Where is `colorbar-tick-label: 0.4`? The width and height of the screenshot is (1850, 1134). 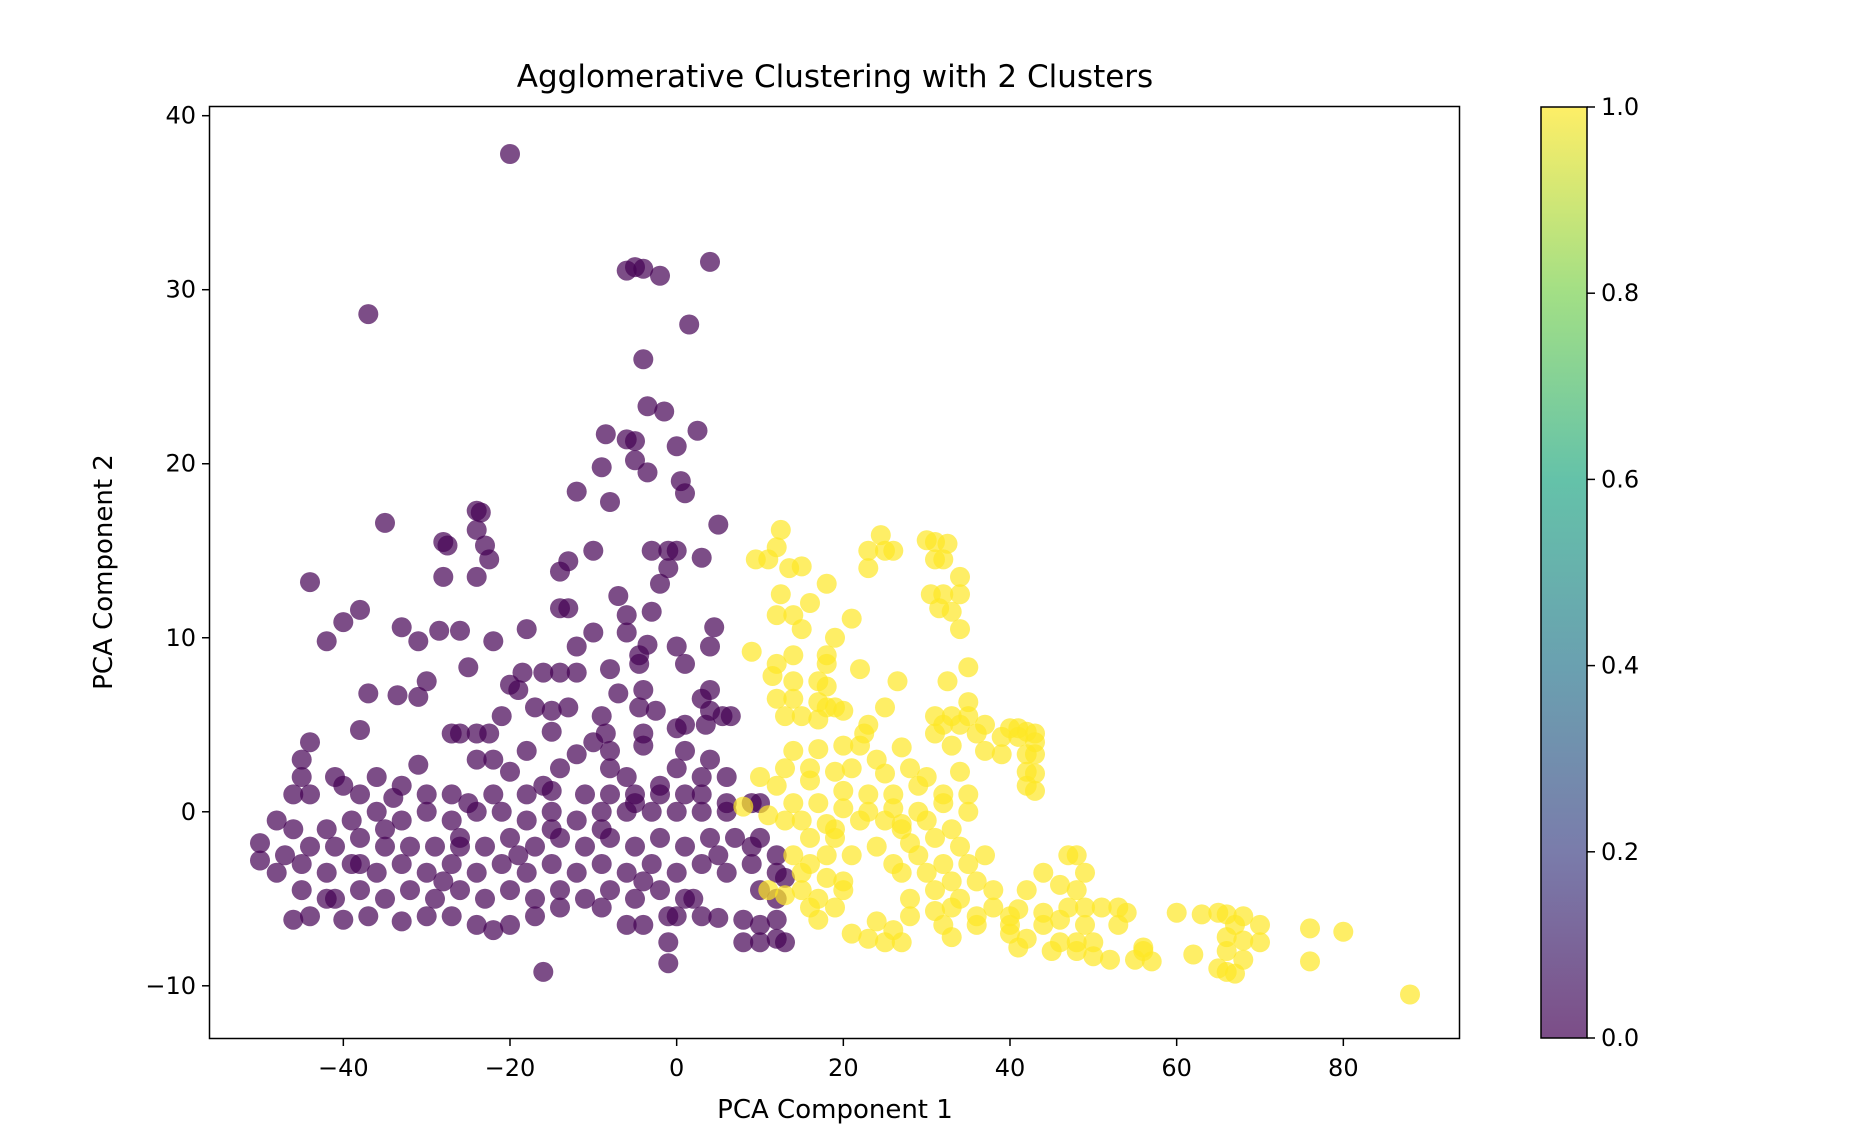 colorbar-tick-label: 0.4 is located at coordinates (1620, 666).